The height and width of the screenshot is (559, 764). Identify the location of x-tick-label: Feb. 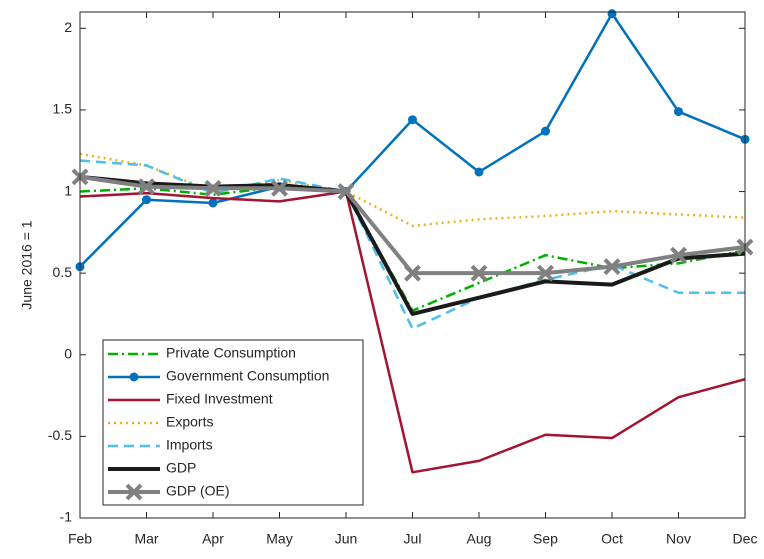
(80, 539).